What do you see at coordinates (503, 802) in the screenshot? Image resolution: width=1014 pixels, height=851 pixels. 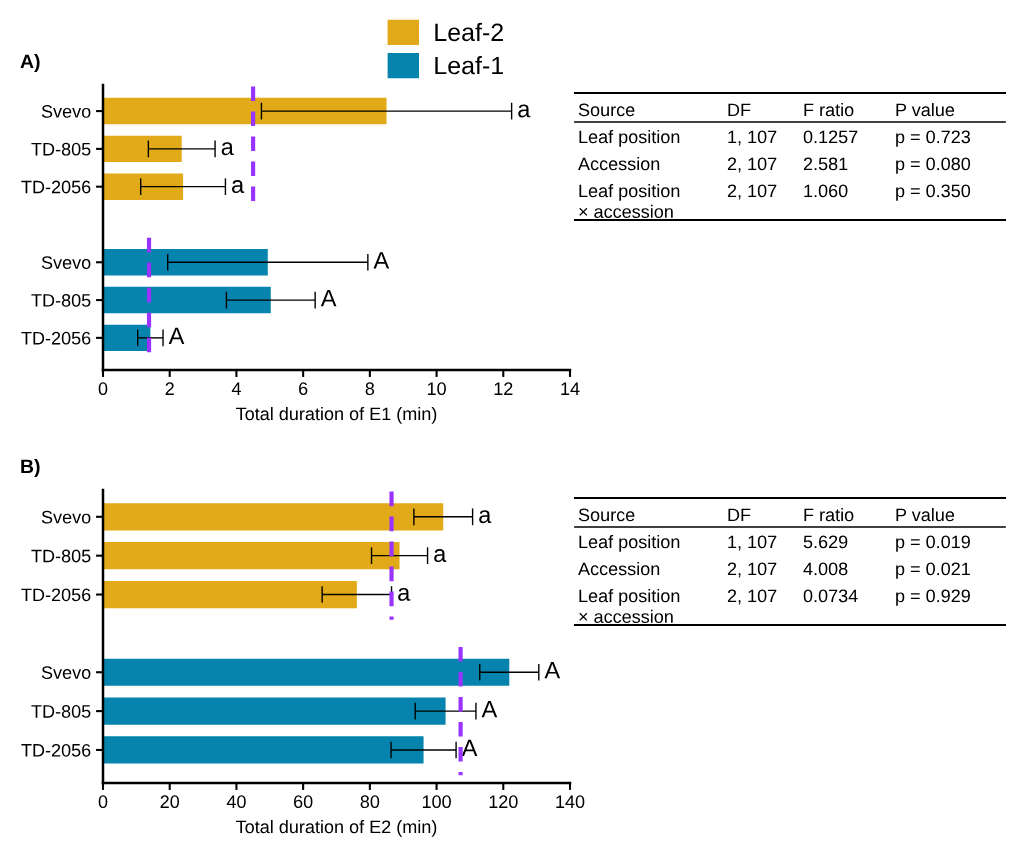 I see `x-tick-label: 120` at bounding box center [503, 802].